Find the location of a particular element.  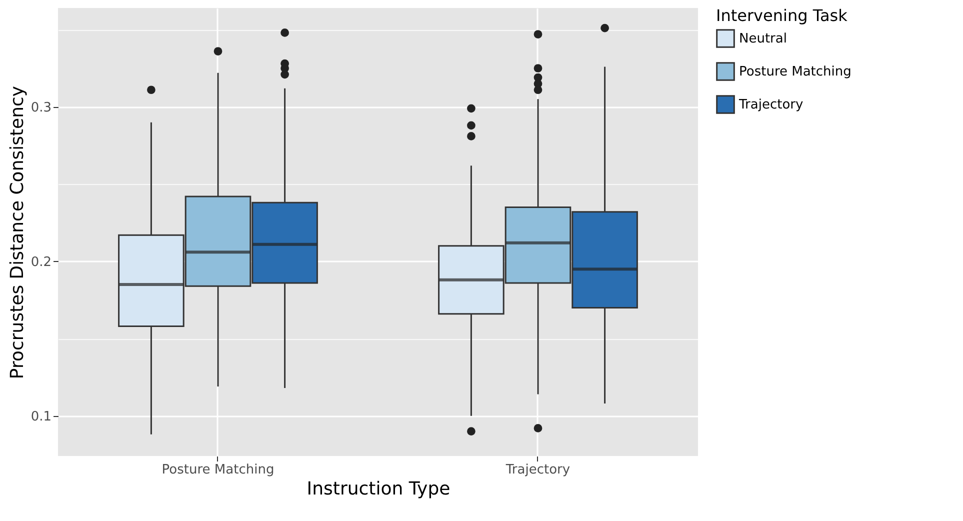

y-axis-title: Procrustes Distance Consistency is located at coordinates (17, 233).